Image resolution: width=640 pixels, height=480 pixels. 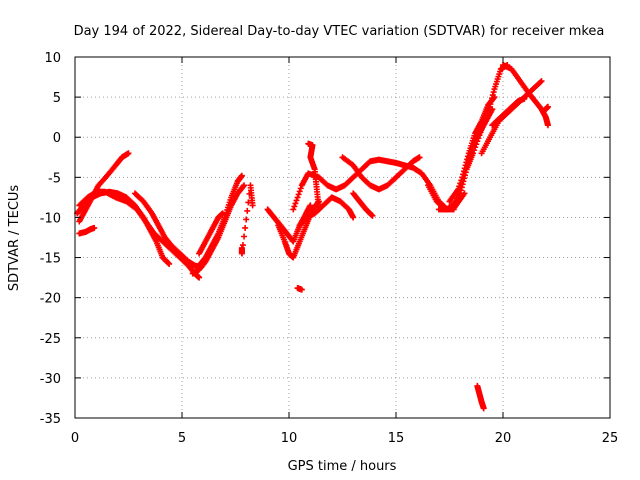 I want to click on series-track-d, so click(x=139, y=234).